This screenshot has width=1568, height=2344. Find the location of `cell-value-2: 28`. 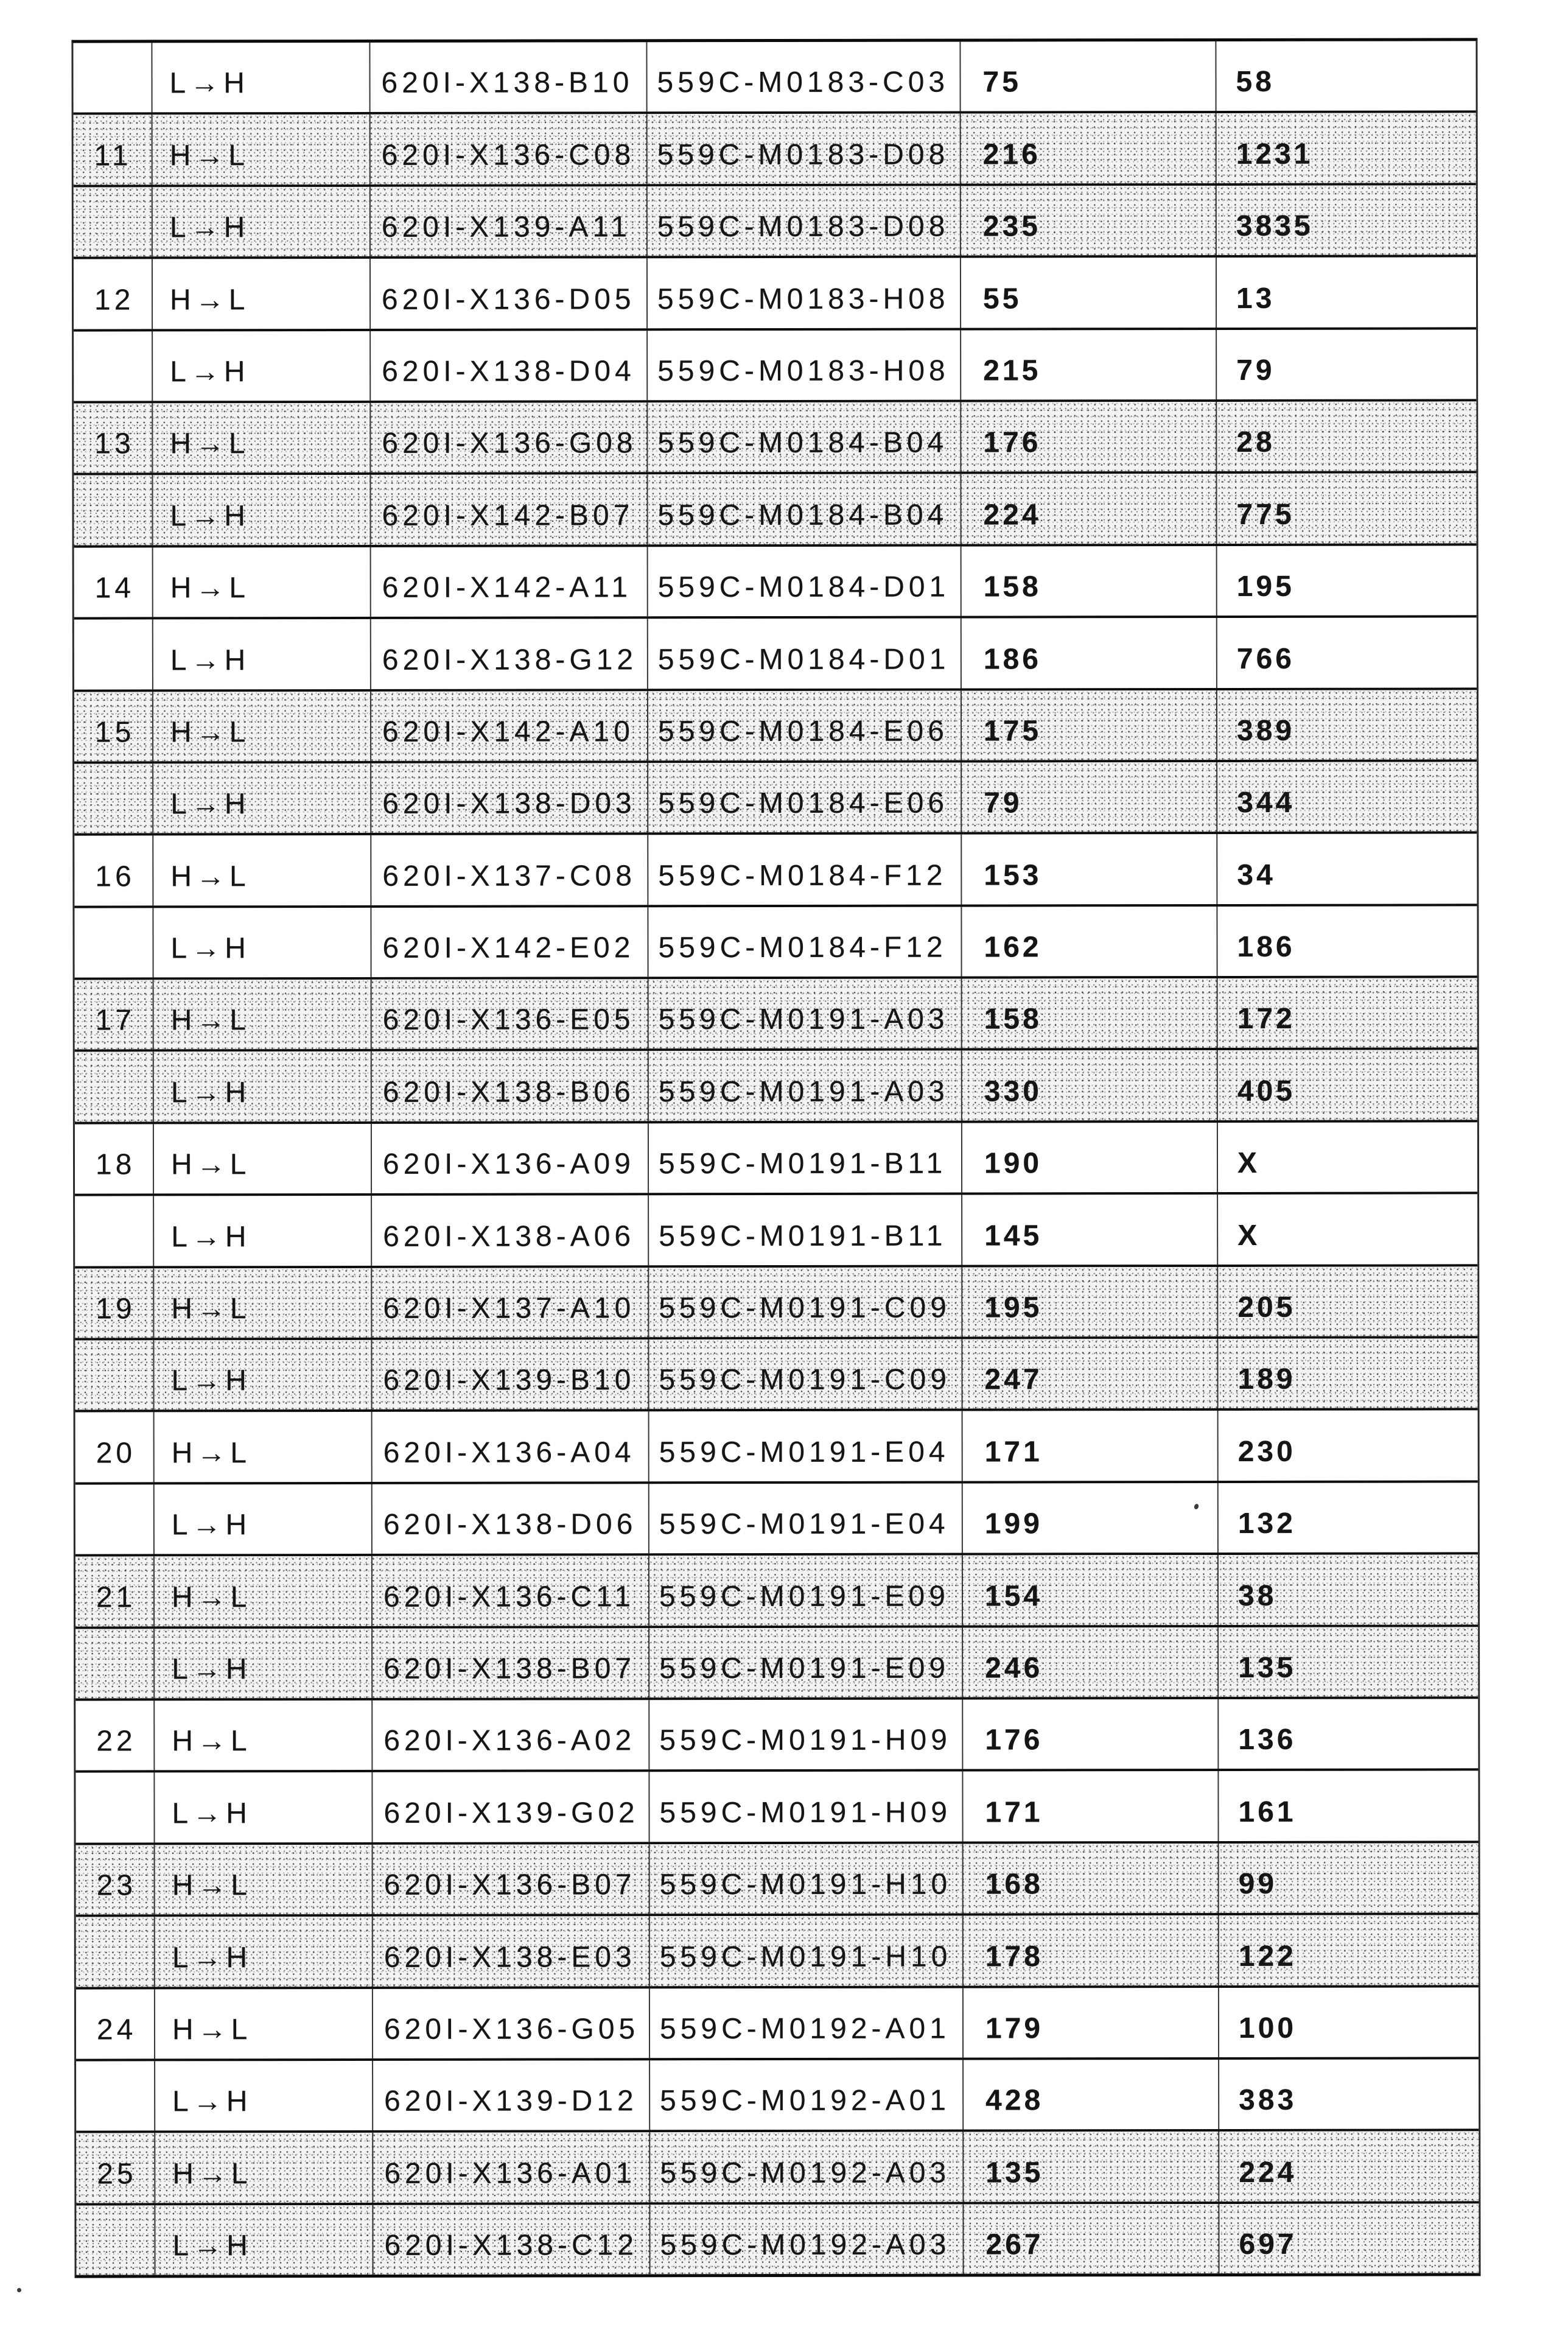

cell-value-2: 28 is located at coordinates (1255, 442).